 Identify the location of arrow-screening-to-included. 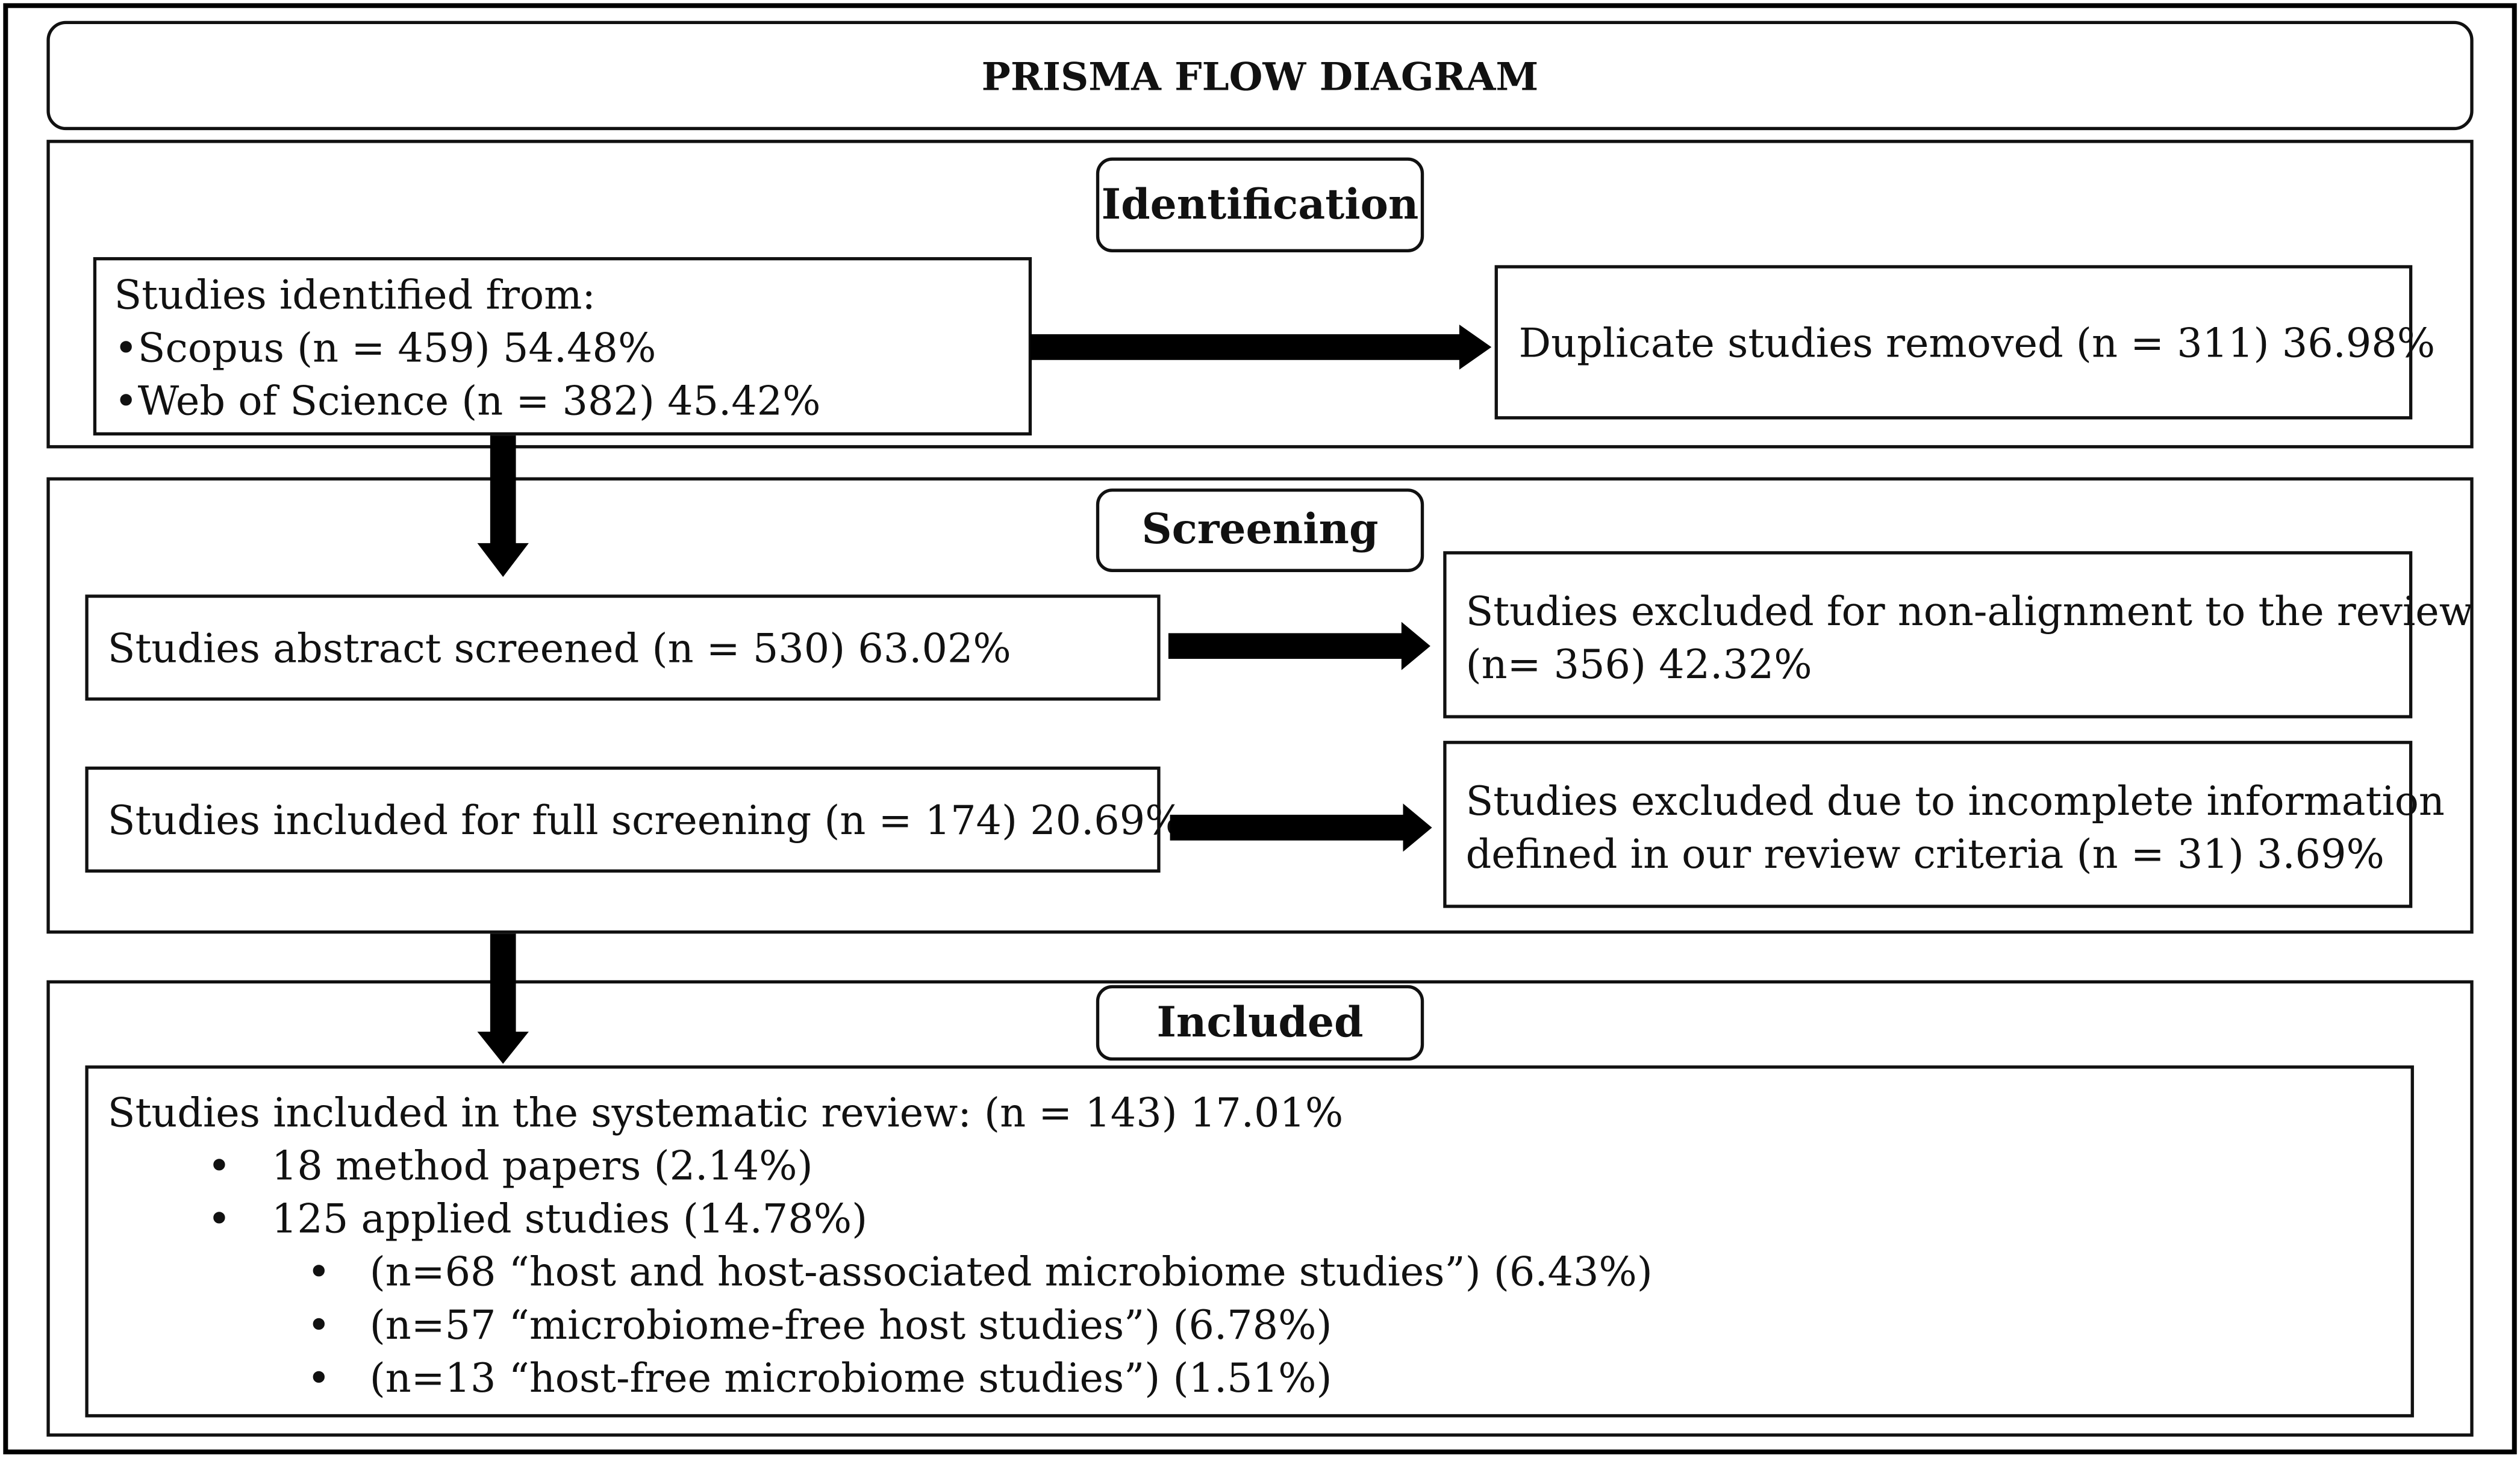
(503, 999).